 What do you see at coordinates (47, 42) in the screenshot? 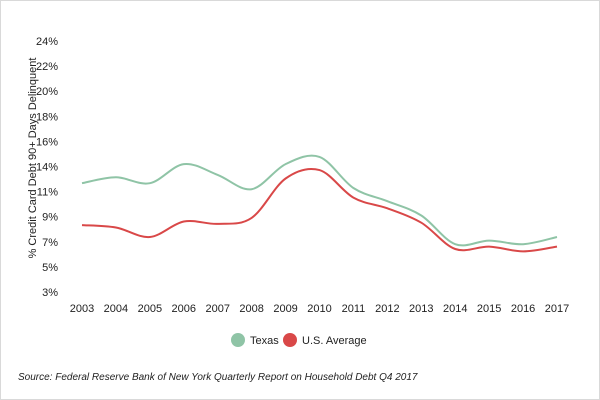
I see `y-tick-label: 24%` at bounding box center [47, 42].